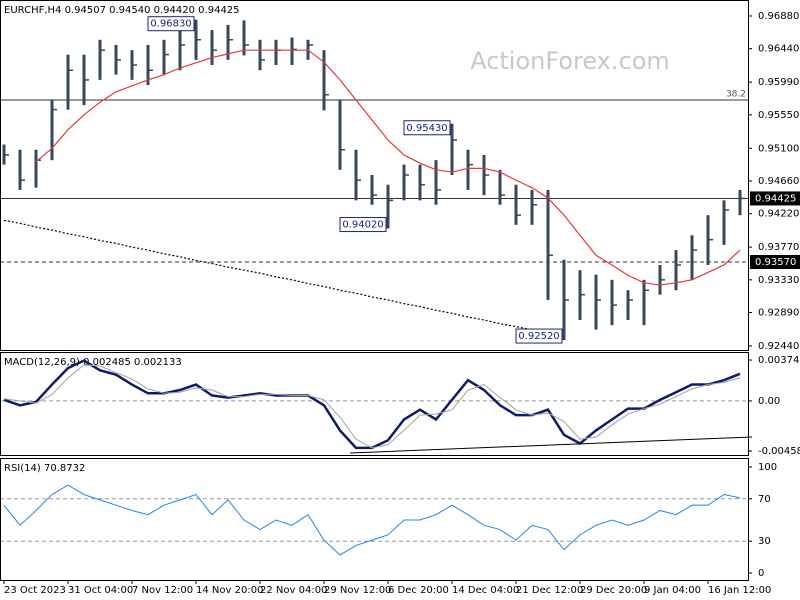 Image resolution: width=800 pixels, height=600 pixels. What do you see at coordinates (778, 115) in the screenshot?
I see `y-tick-label: 0.95550` at bounding box center [778, 115].